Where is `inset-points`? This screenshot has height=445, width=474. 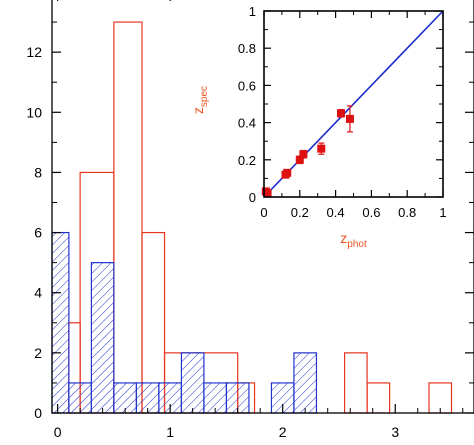 inset-points is located at coordinates (307, 151).